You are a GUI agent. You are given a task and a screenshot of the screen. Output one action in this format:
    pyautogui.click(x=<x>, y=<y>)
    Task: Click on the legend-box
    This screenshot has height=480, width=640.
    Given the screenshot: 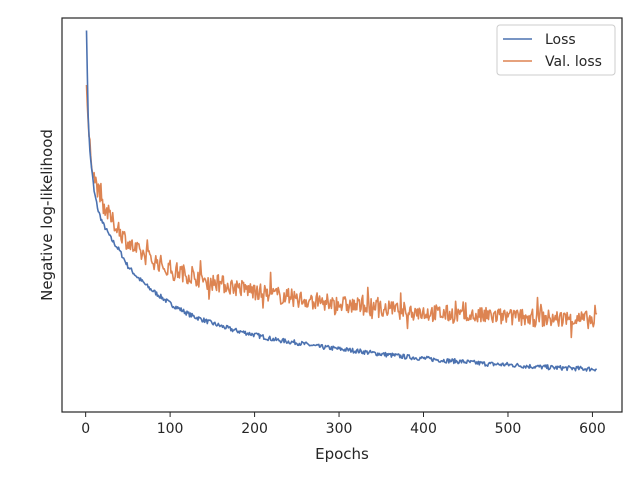 What is the action you would take?
    pyautogui.click(x=556, y=50)
    